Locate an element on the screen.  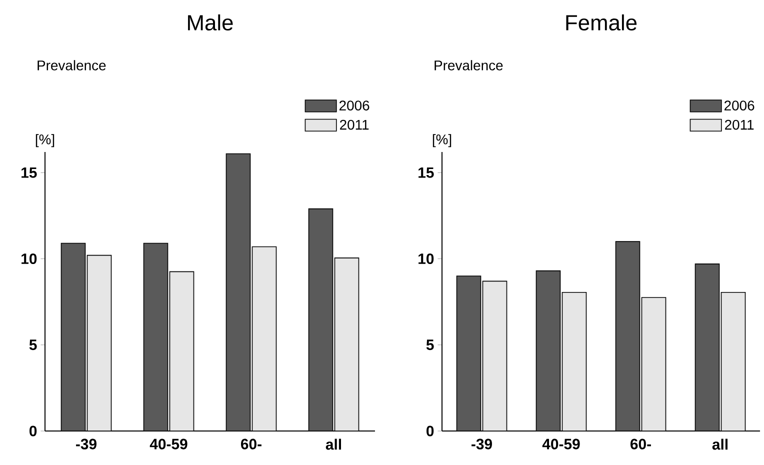
chart-title: Female is located at coordinates (601, 22).